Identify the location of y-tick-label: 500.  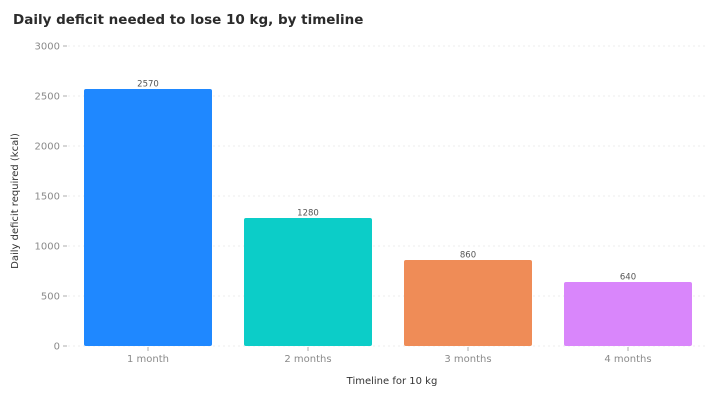
(50, 297).